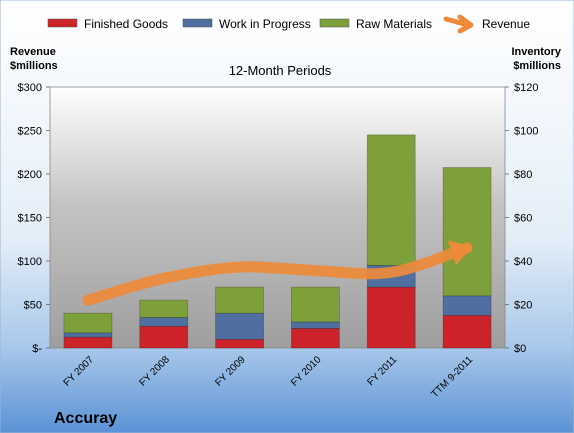  What do you see at coordinates (526, 132) in the screenshot?
I see `right-tick-label: $100` at bounding box center [526, 132].